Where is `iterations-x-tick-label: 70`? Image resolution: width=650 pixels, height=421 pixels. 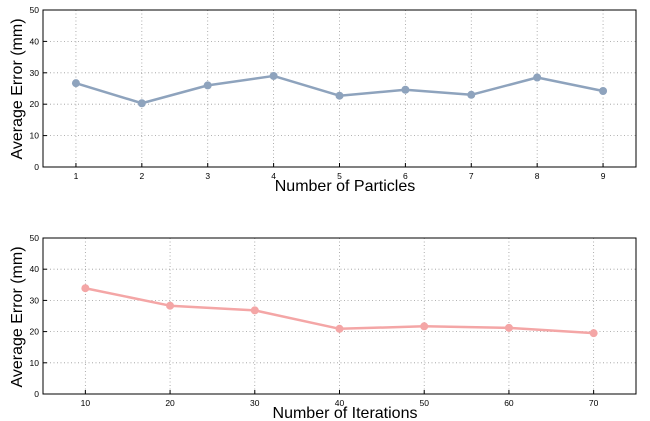 iterations-x-tick-label: 70 is located at coordinates (594, 403).